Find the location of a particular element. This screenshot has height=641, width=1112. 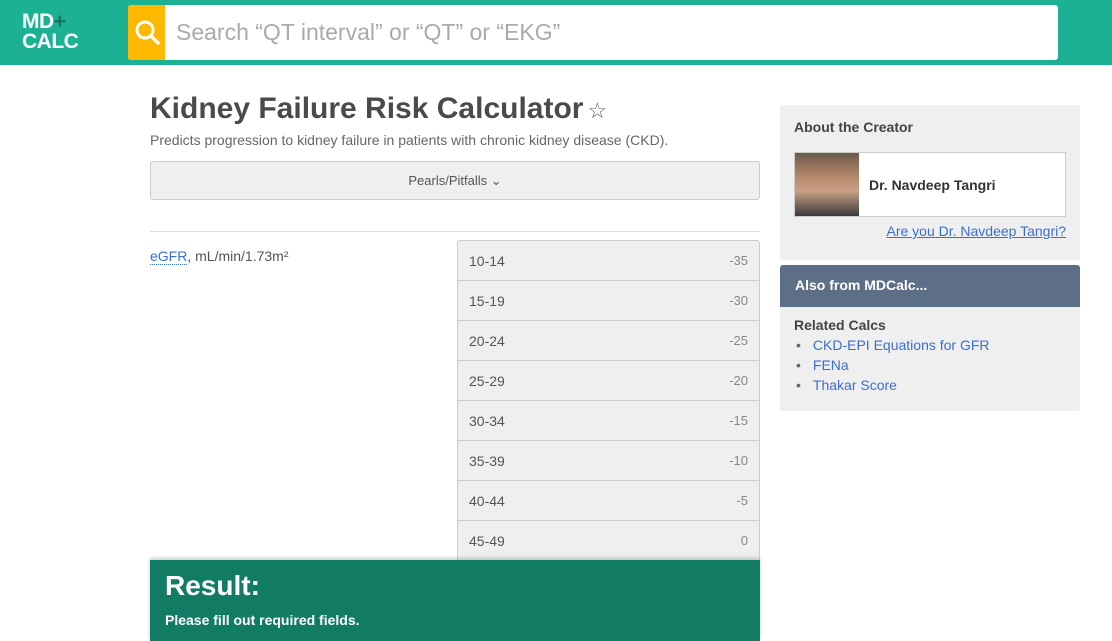

search-input is located at coordinates (610, 32).